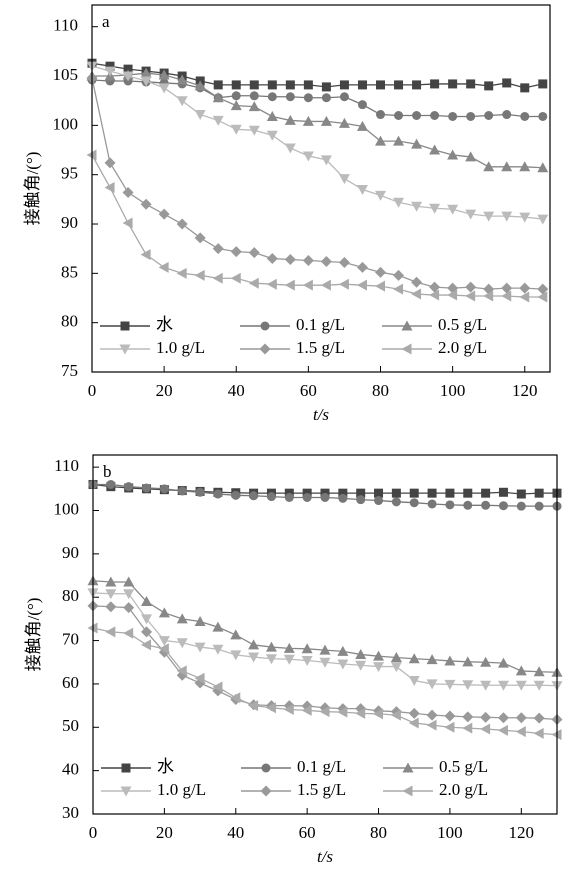 Image resolution: width=570 pixels, height=882 pixels. I want to click on x-tick-label: 60, so click(308, 390).